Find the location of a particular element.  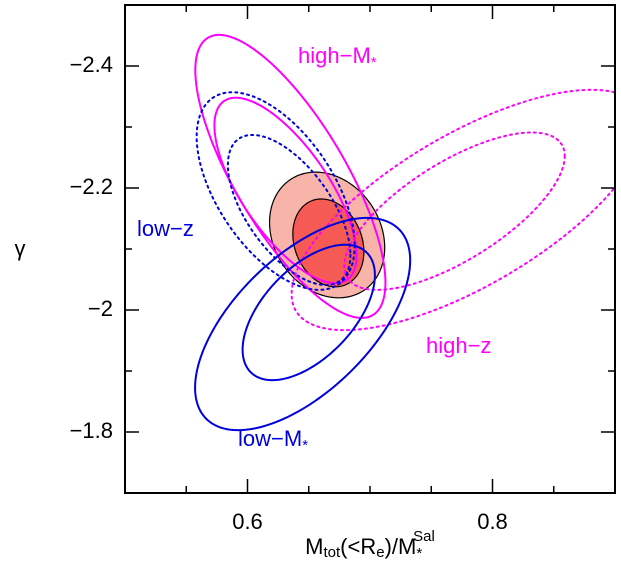

x-label-part: )/M is located at coordinates (401, 546).